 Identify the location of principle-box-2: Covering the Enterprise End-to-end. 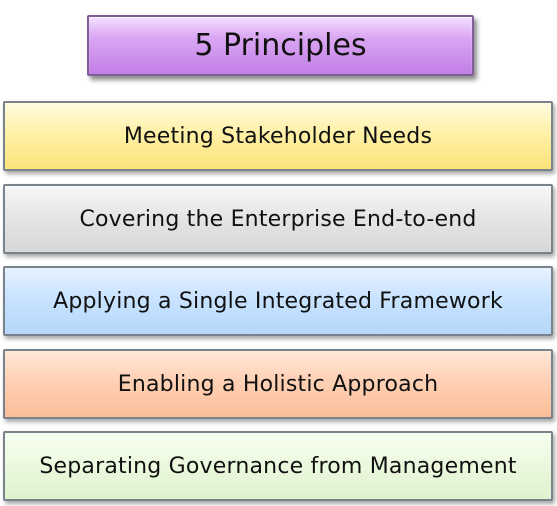
(278, 219).